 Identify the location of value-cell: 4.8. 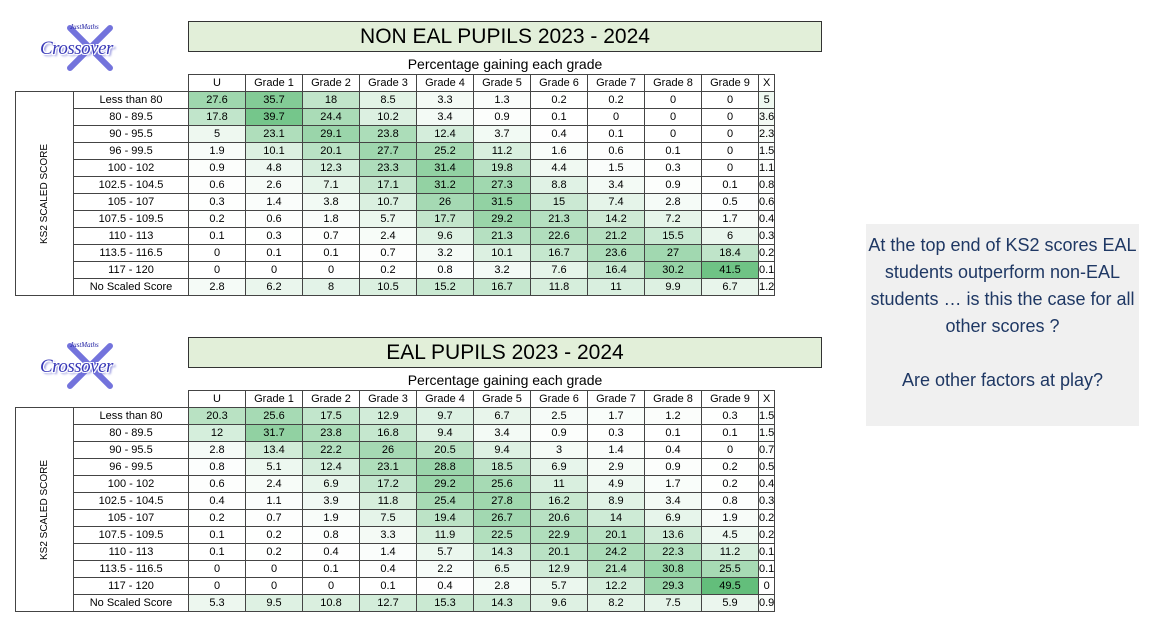
(274, 168).